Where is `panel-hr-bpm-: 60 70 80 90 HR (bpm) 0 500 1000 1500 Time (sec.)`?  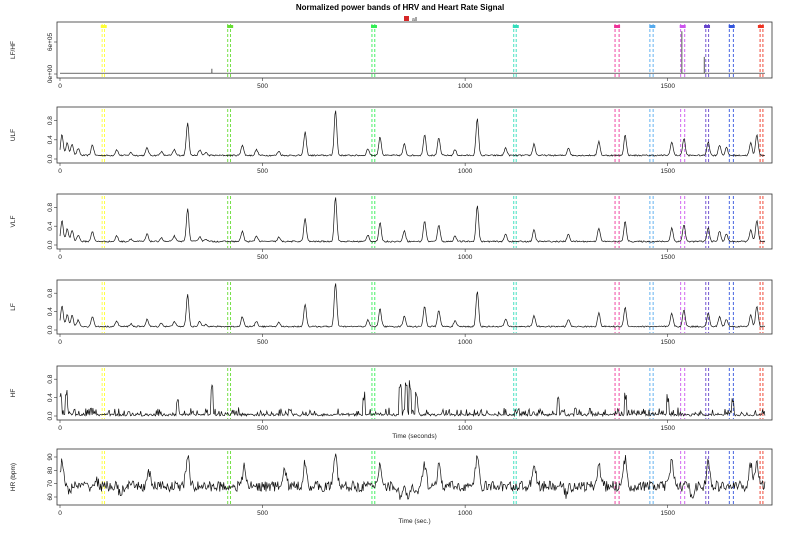
panel-hr-bpm-: 60 70 80 90 HR (bpm) 0 500 1000 1500 Time (sec.) is located at coordinates (391, 486).